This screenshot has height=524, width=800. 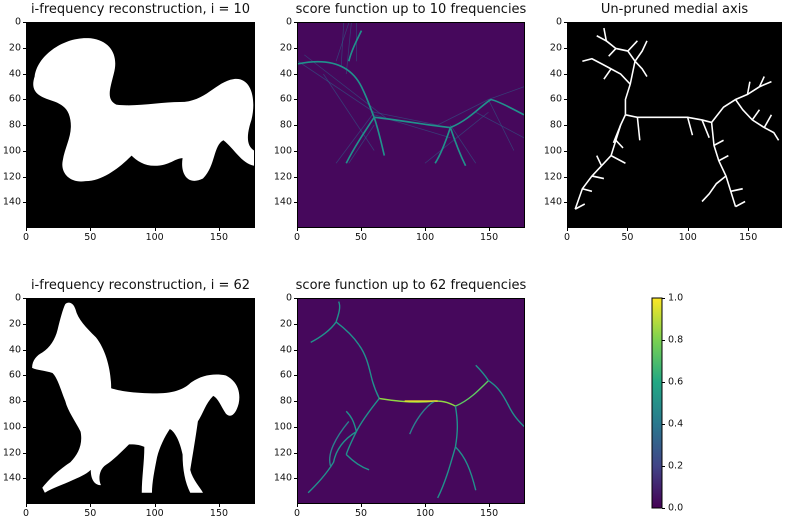 I want to click on y-tick-label: 20, so click(x=14, y=48).